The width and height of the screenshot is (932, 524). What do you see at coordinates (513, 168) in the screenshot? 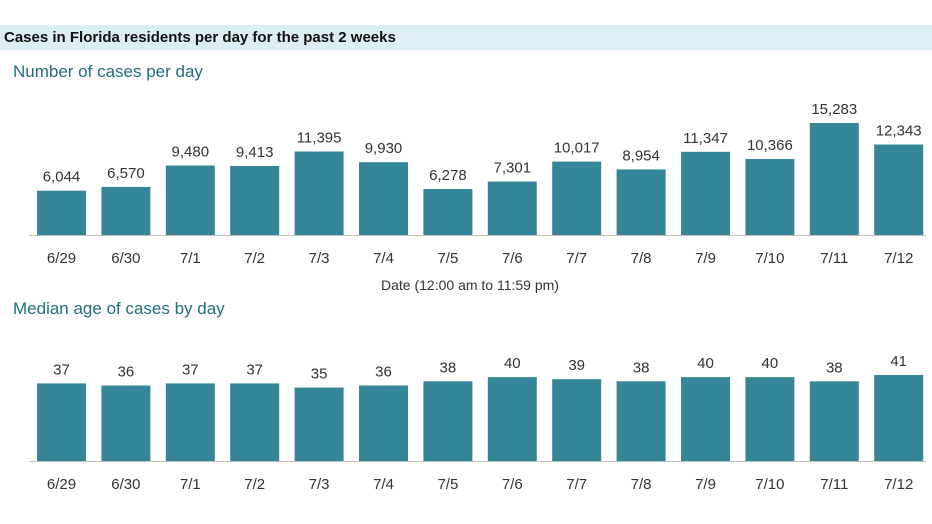
I see `cases-data-label: 7,301` at bounding box center [513, 168].